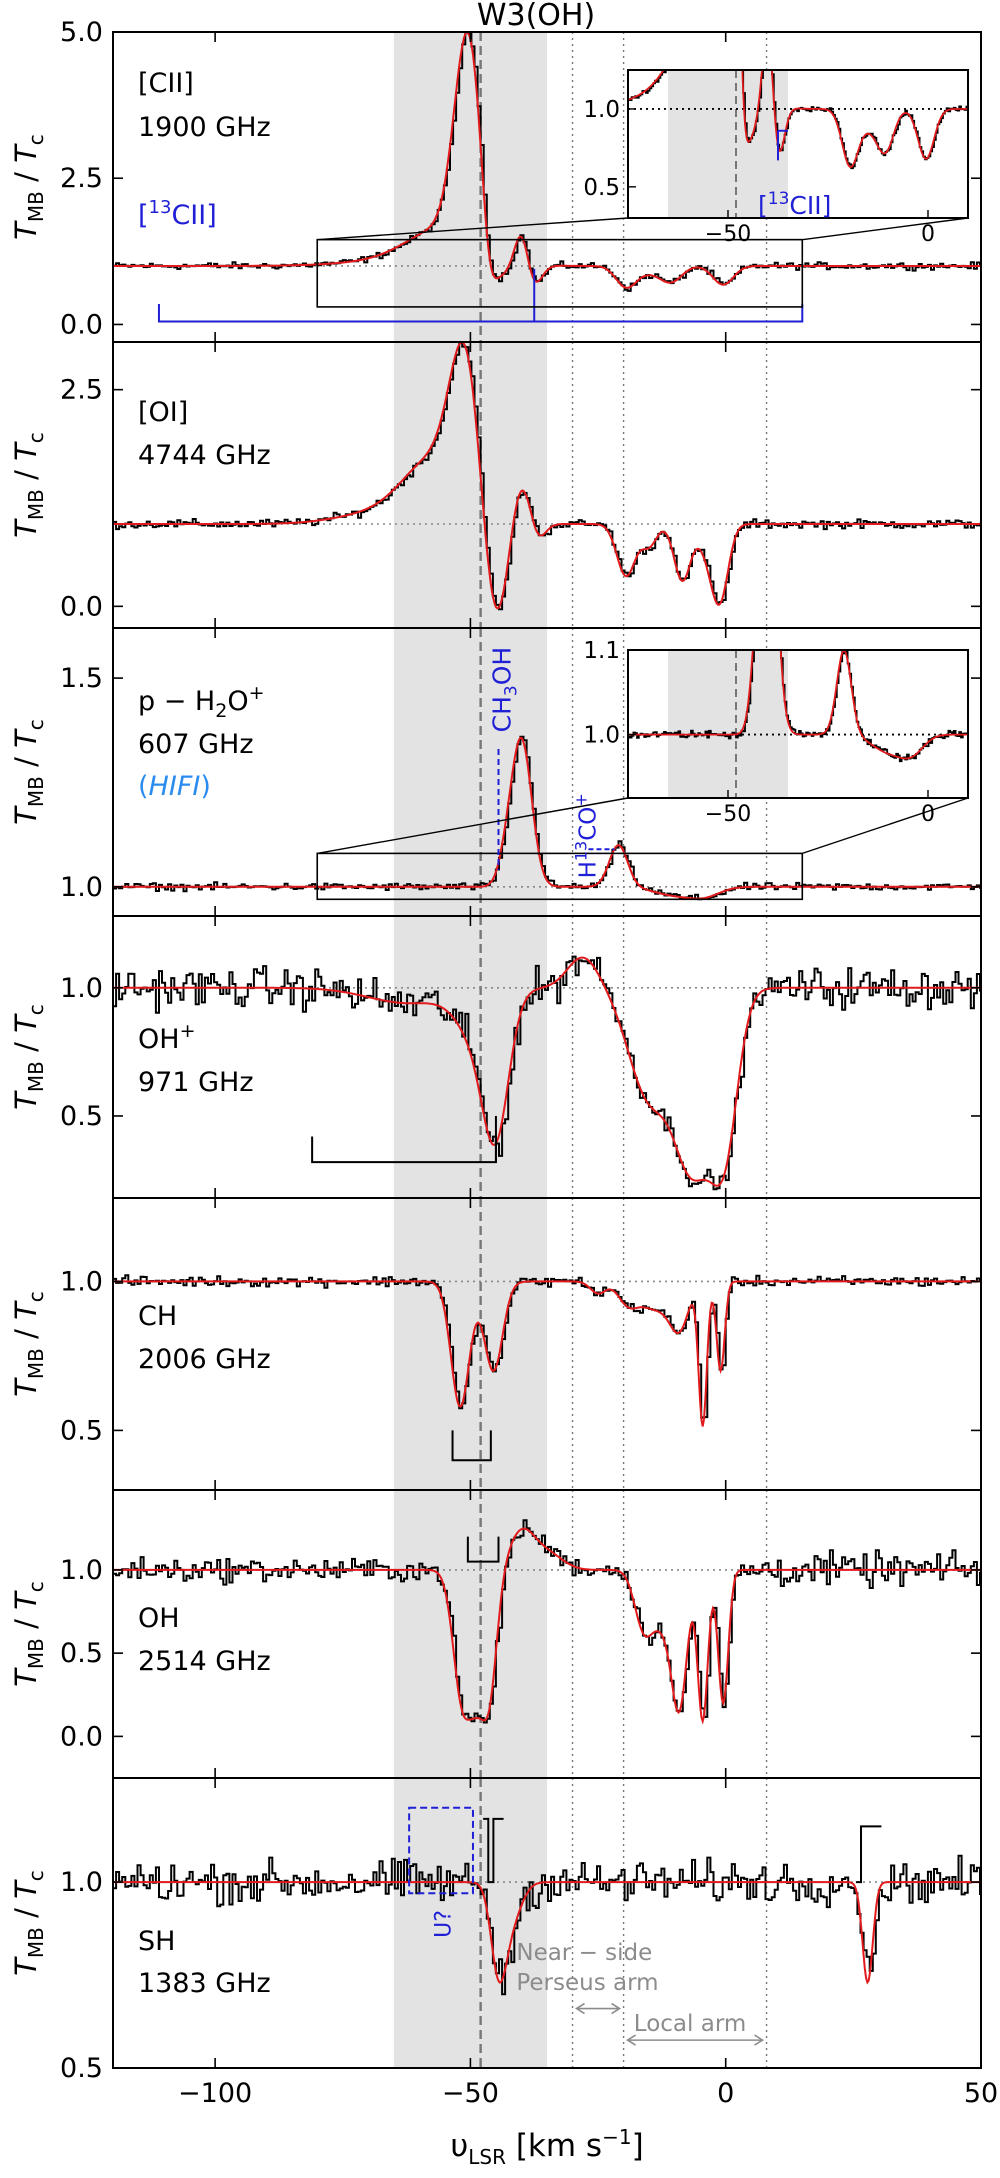 This screenshot has width=1000, height=2178. I want to click on frequency-label: 1900 GHz, so click(204, 127).